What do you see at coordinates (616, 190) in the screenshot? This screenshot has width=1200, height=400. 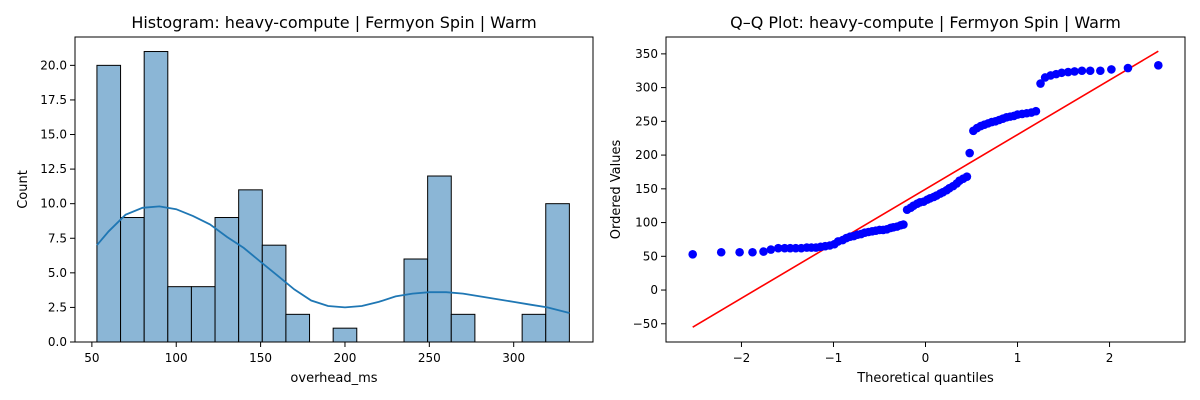 I see `qq-y-label: Ordered Values` at bounding box center [616, 190].